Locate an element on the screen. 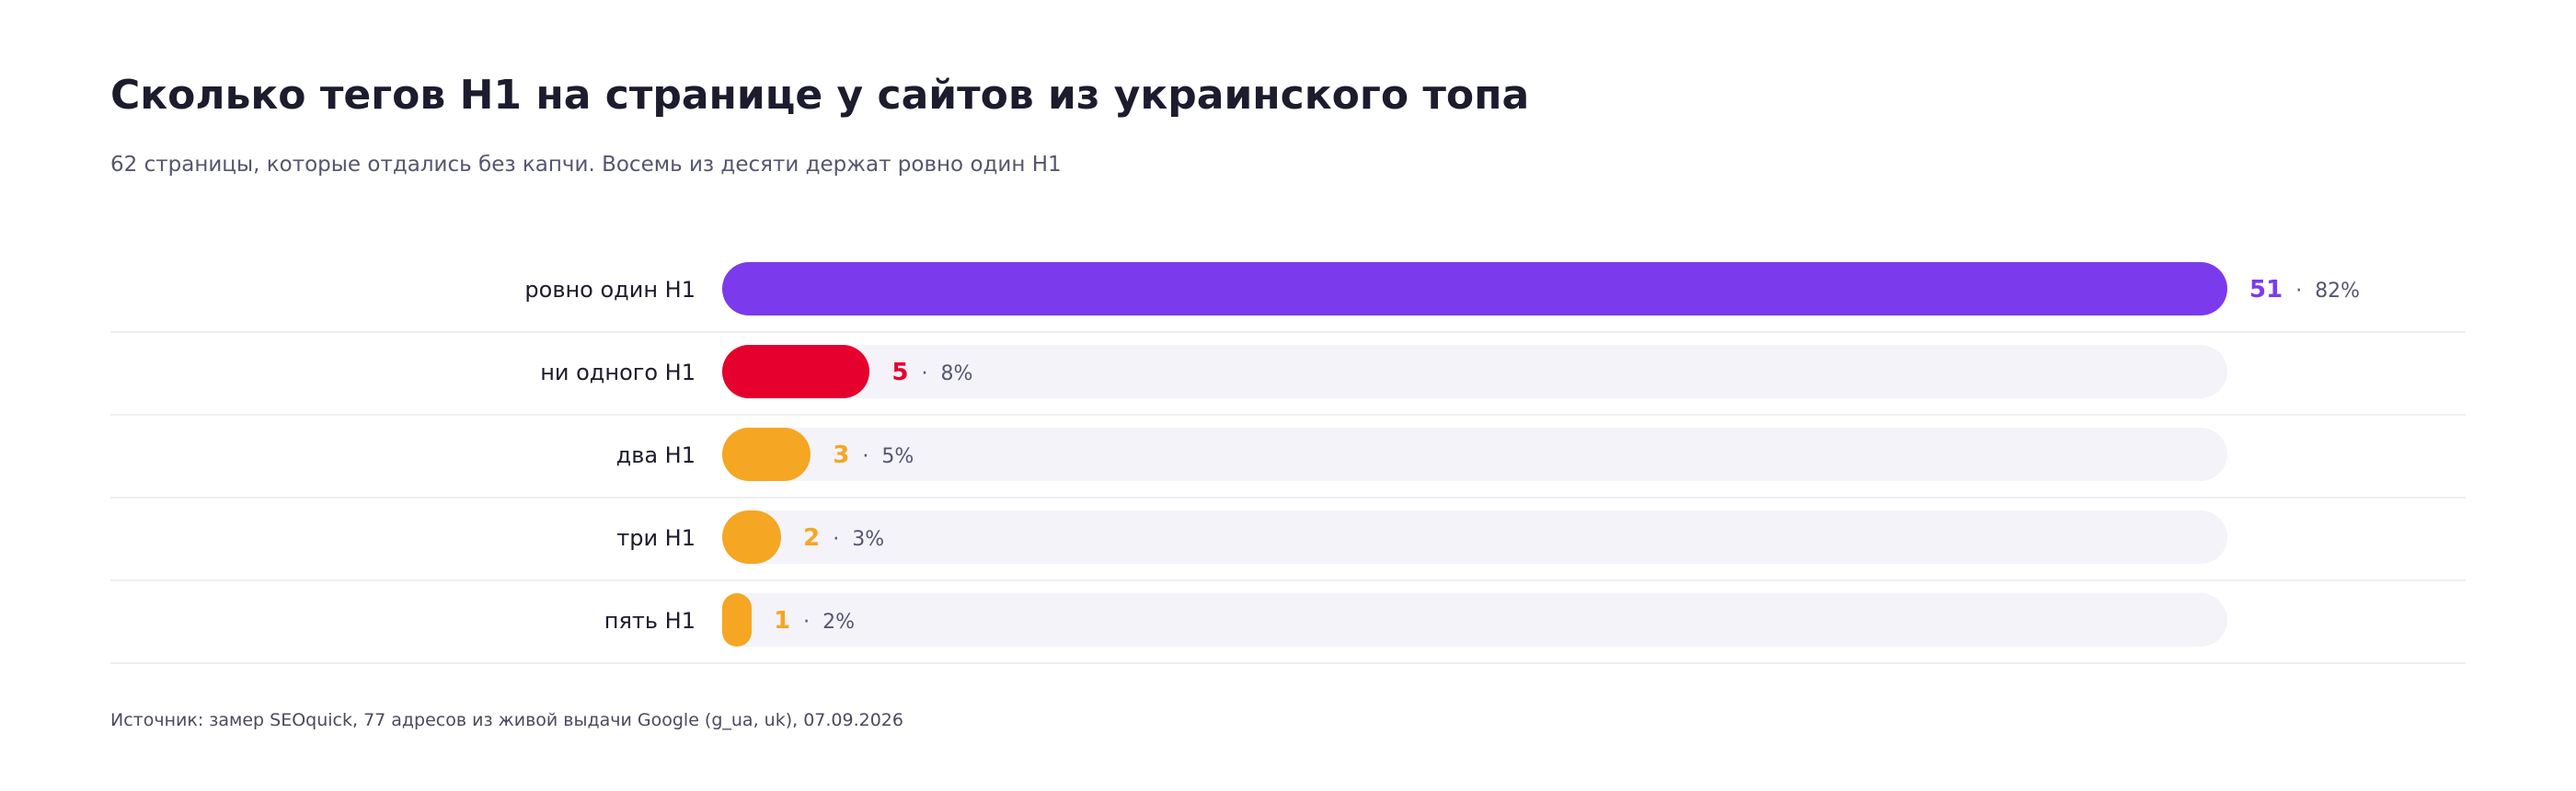 The height and width of the screenshot is (791, 2576). category-label: ровно один H1 is located at coordinates (610, 290).